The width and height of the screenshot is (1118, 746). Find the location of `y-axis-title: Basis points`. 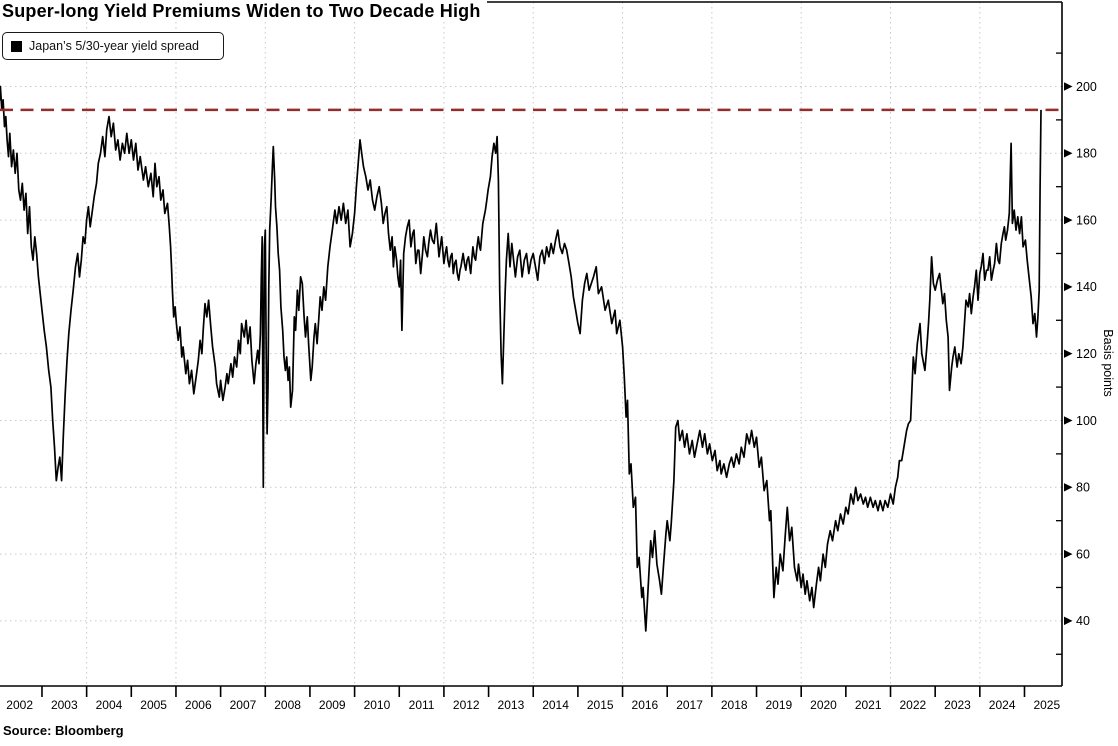

y-axis-title: Basis points is located at coordinates (1108, 362).